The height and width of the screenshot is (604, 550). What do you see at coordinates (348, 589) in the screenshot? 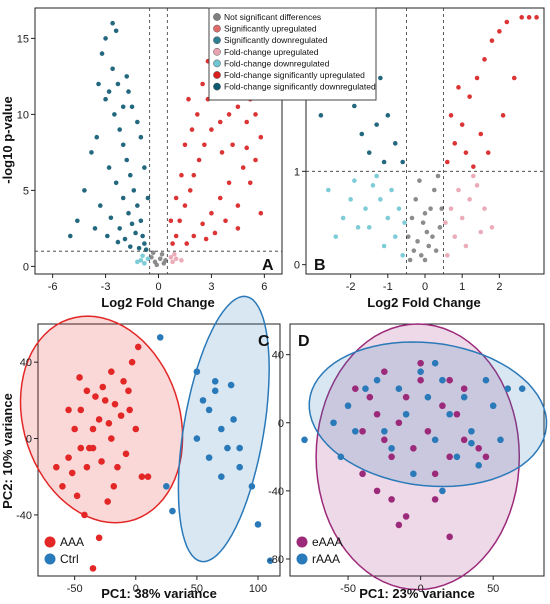
I see `x-tick-label: -50` at bounding box center [348, 589].